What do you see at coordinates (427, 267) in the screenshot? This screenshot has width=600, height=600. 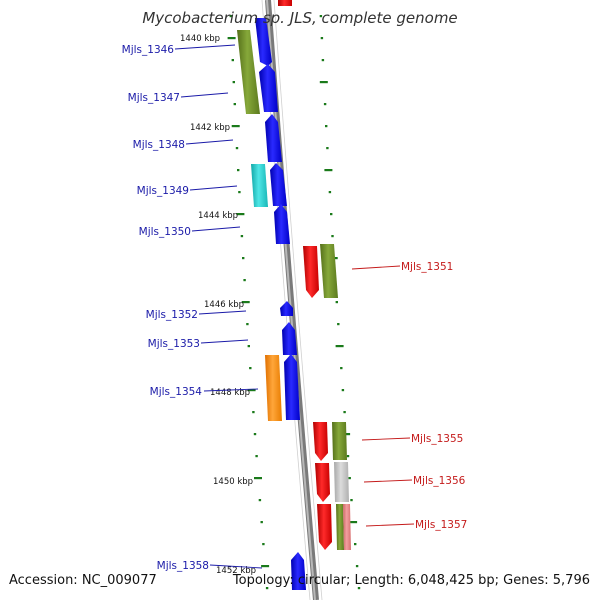 I see `gene-label: Mjls_1351` at bounding box center [427, 267].